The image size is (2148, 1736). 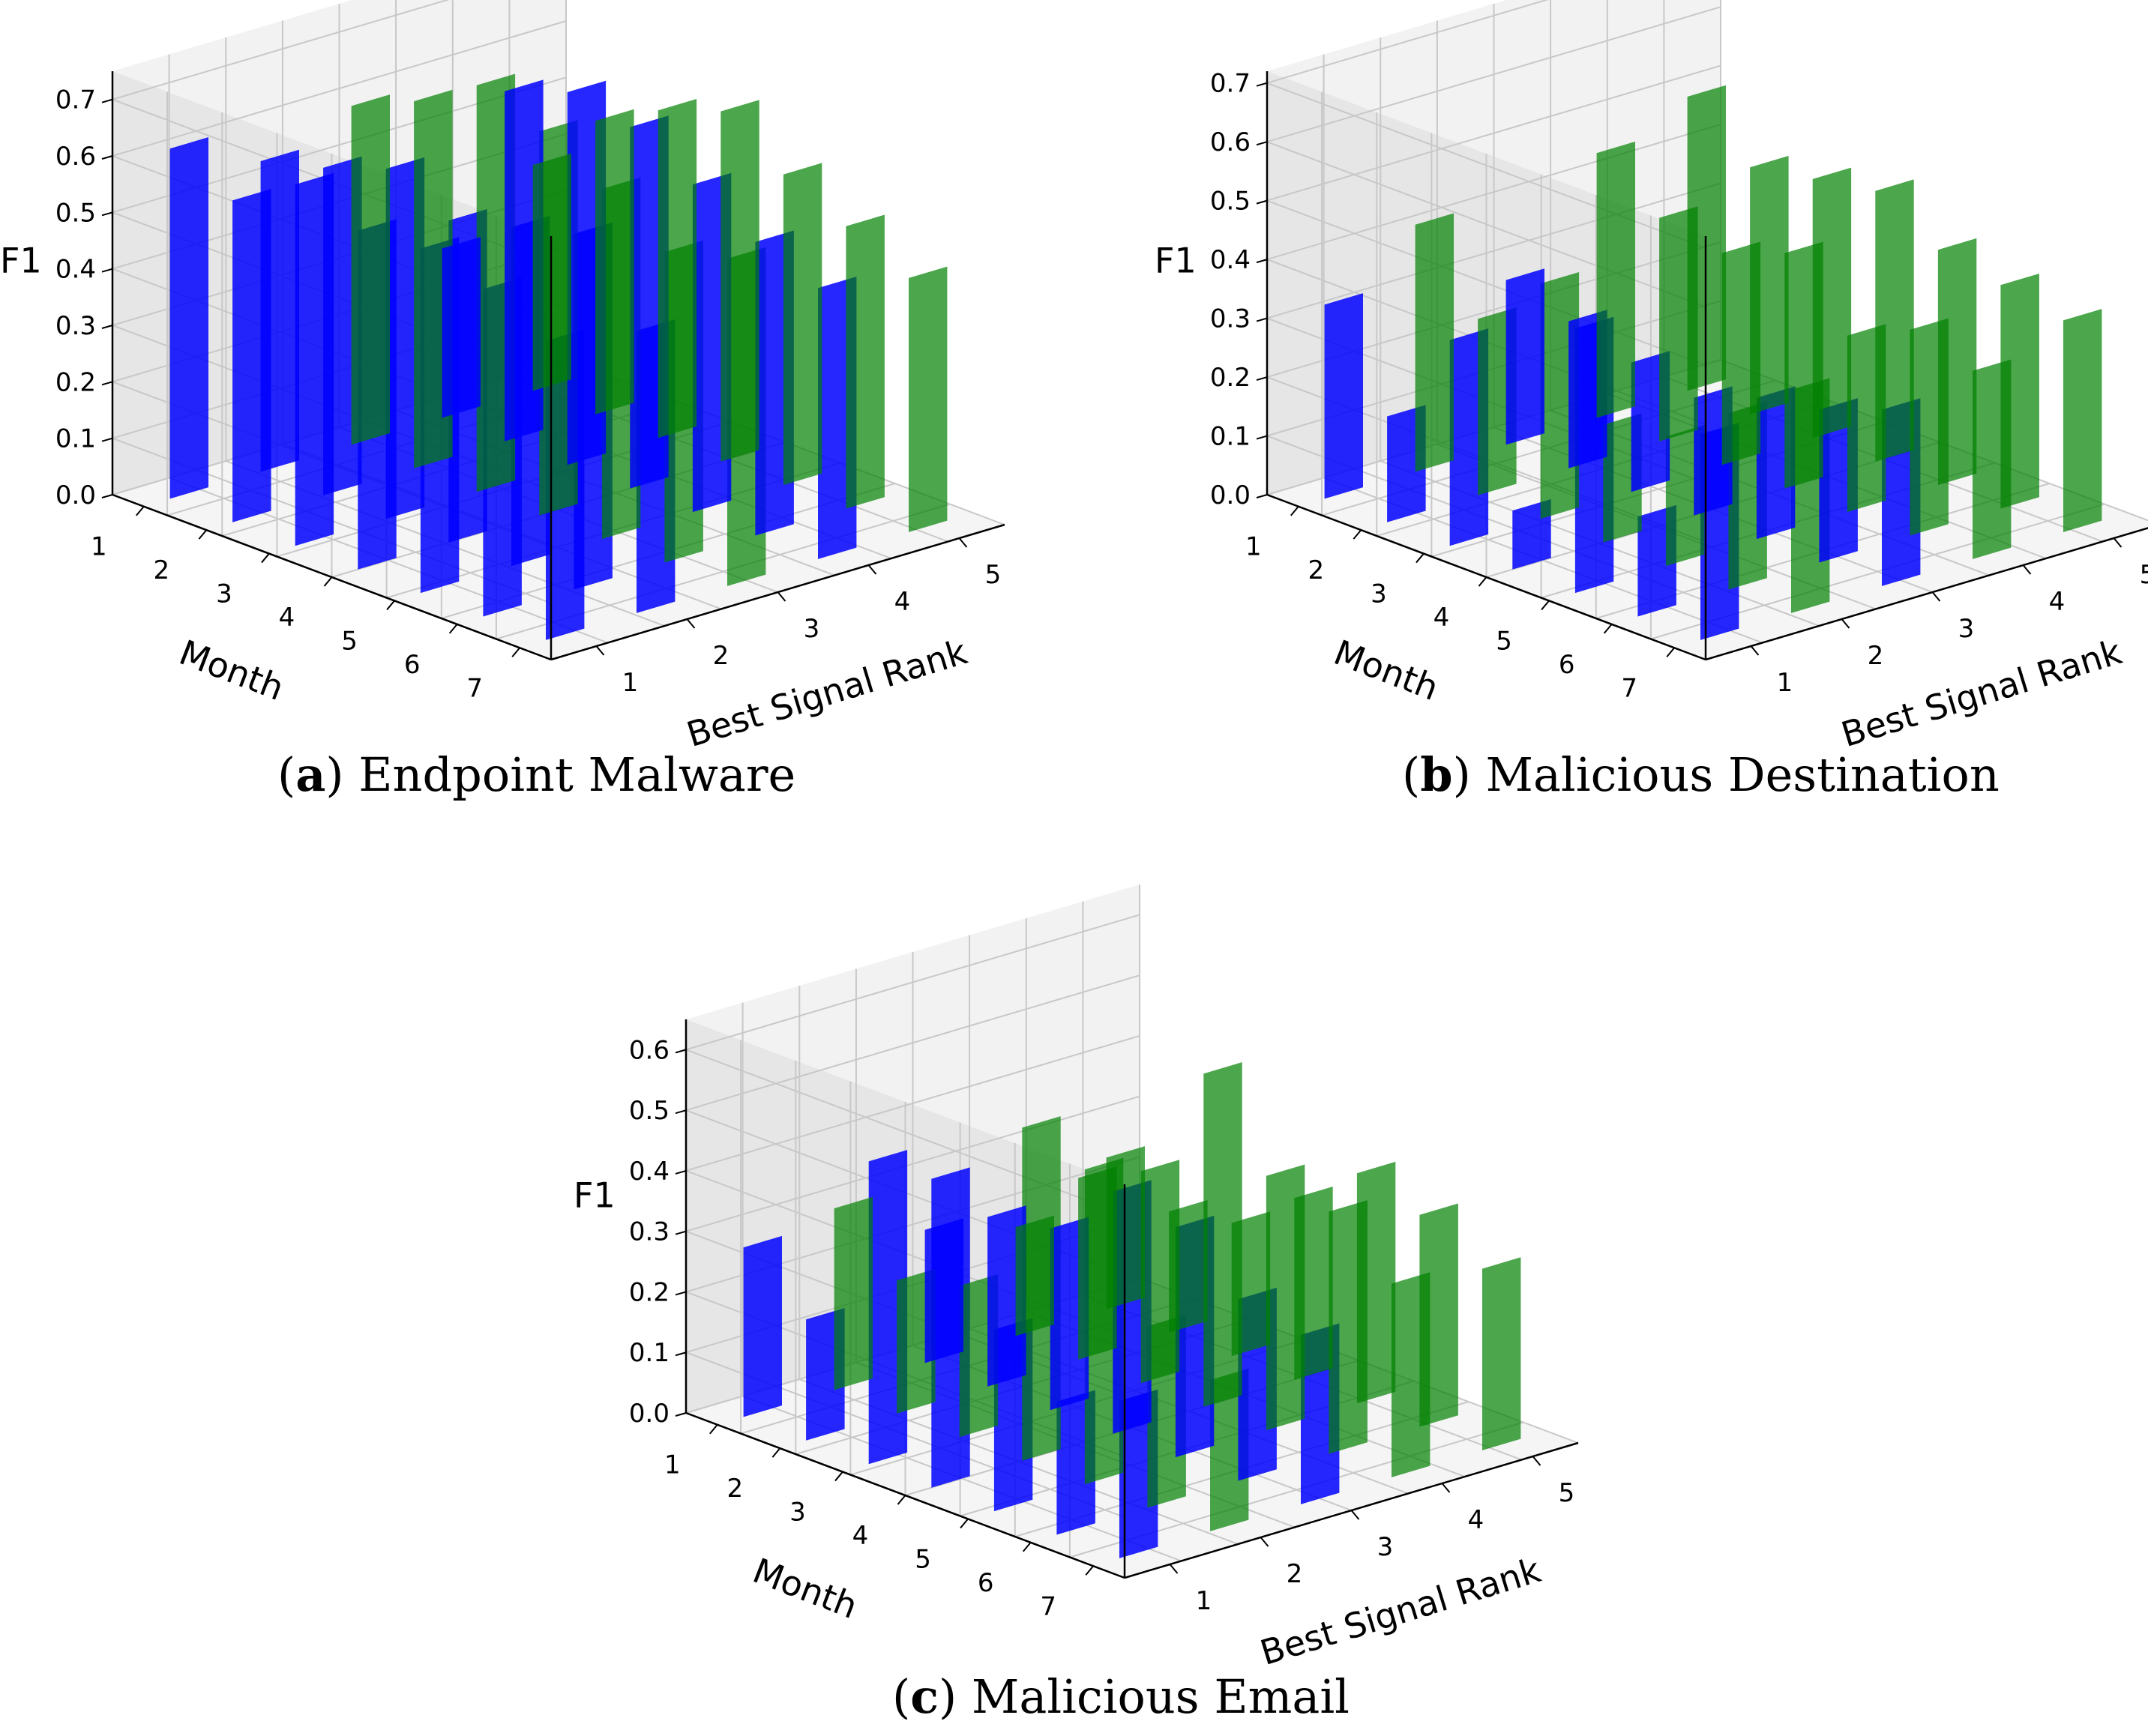 I want to click on month-tick-label: 5, so click(x=1504, y=641).